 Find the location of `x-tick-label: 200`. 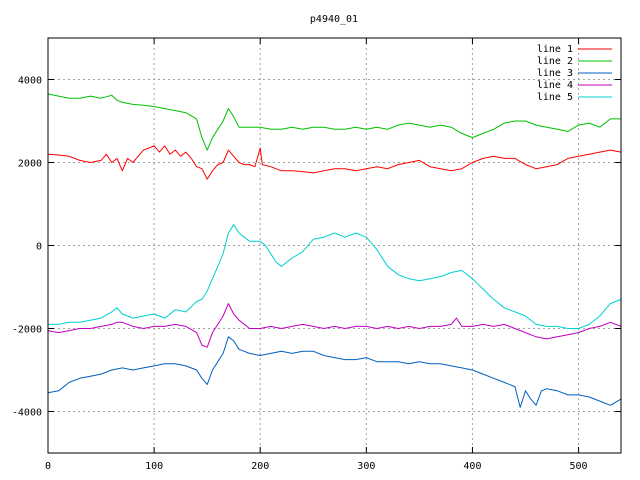

x-tick-label: 200 is located at coordinates (260, 466).